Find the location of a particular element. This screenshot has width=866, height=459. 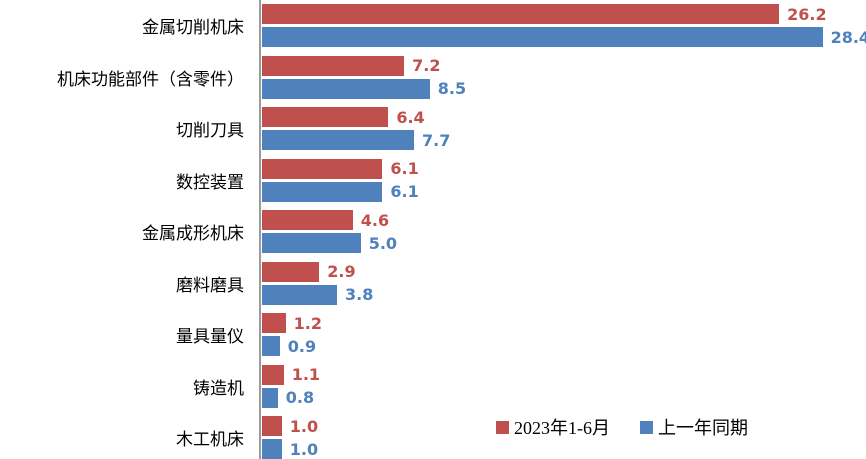

chart-row: 数控装置 6.1 6.1 is located at coordinates (433, 180).